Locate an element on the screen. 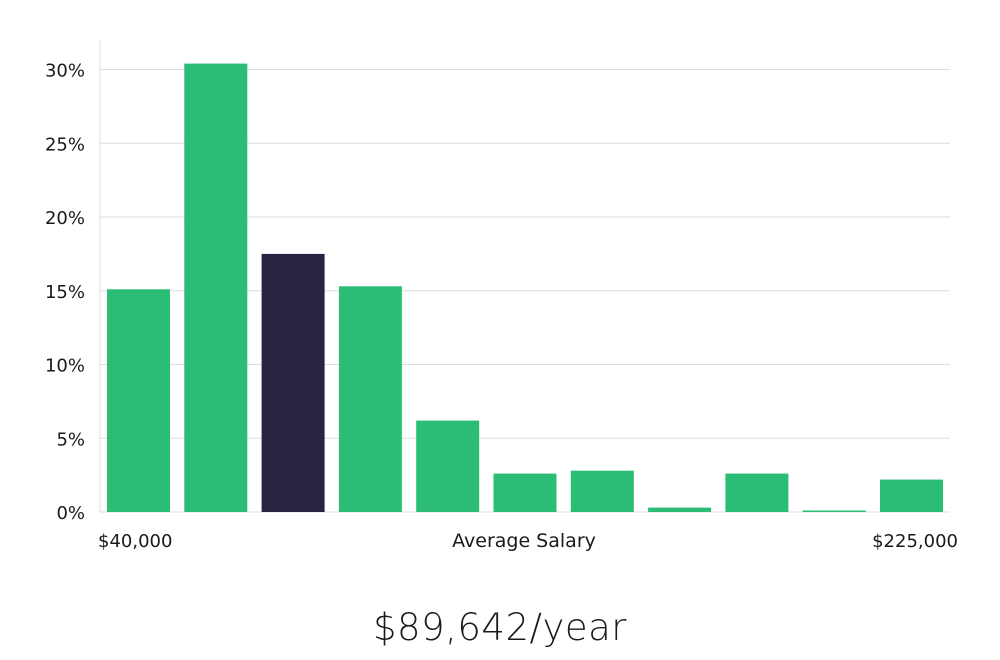 This screenshot has height=660, width=1000. y-tick-label: 30% is located at coordinates (65, 71).